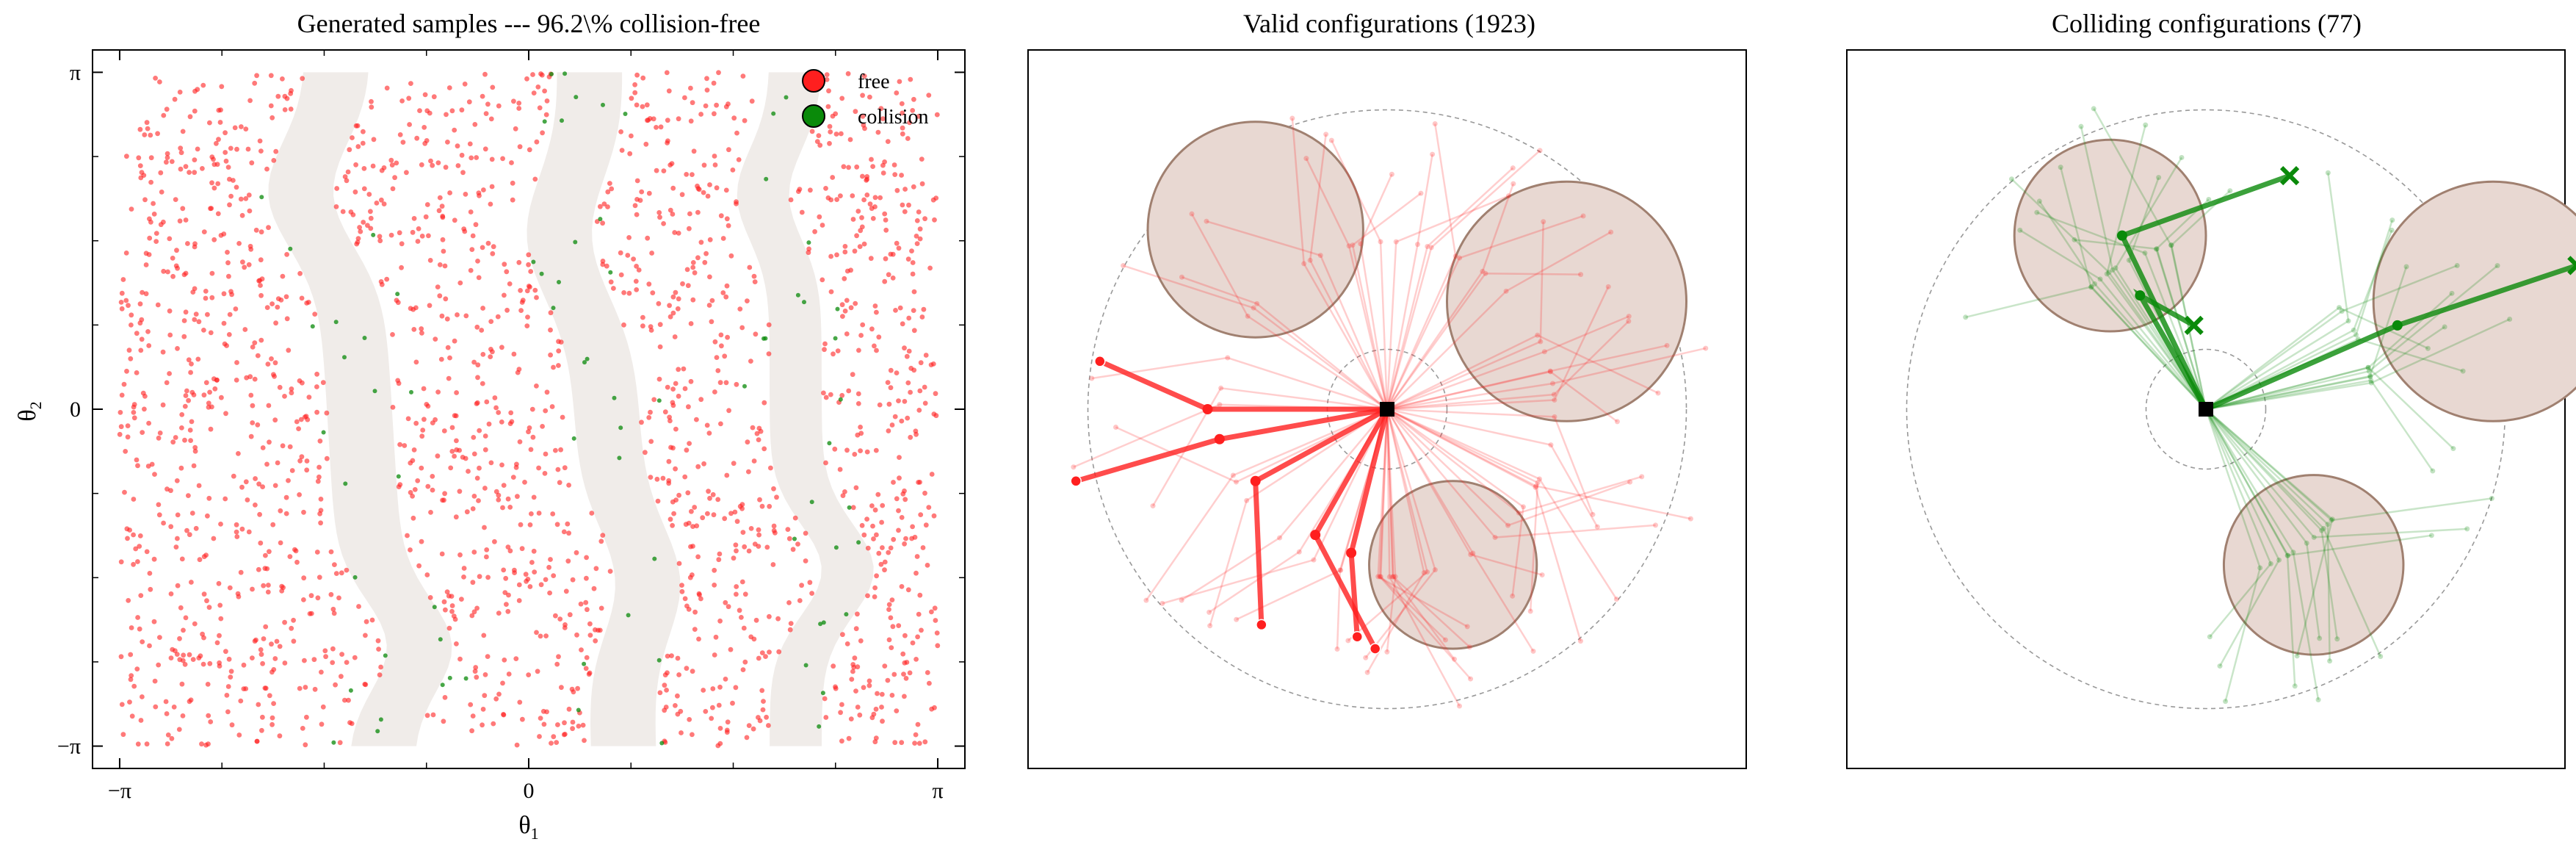 This screenshot has width=2576, height=850. What do you see at coordinates (1566, 301) in the screenshot?
I see `workspace-obstacle` at bounding box center [1566, 301].